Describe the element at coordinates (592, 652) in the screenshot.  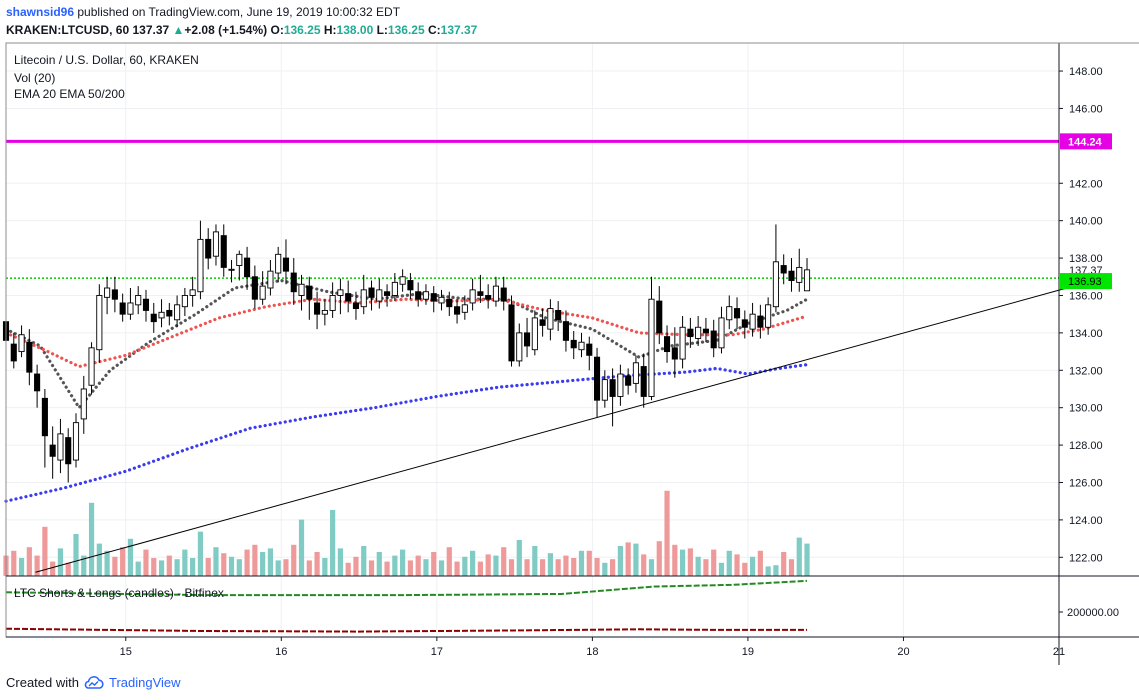
I see `time-tick-label: 18` at that location.